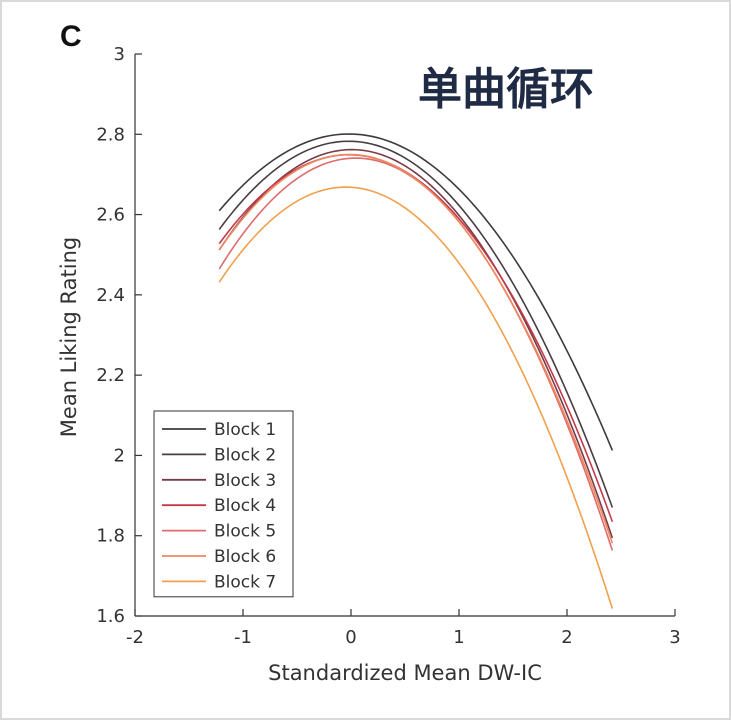 The image size is (731, 720). I want to click on legend-label: Block 5, so click(245, 532).